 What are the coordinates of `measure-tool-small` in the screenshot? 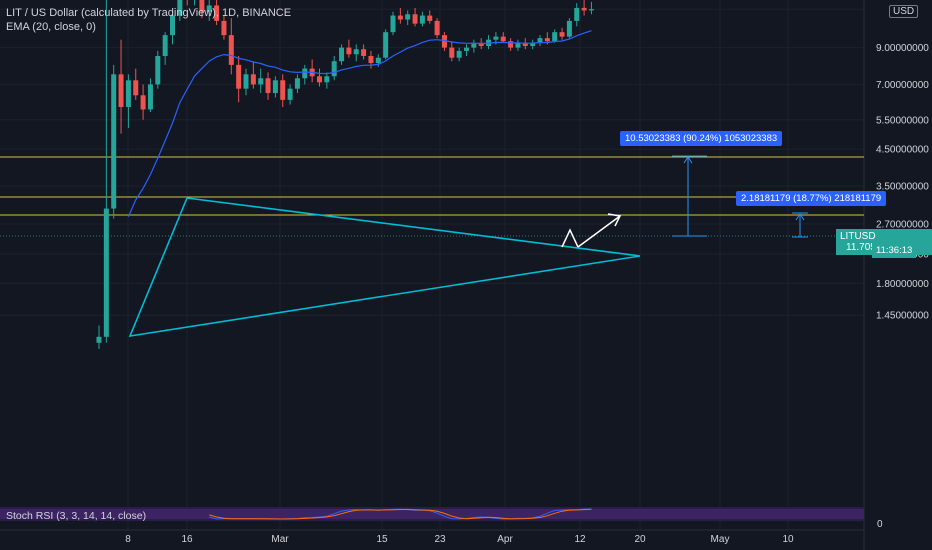 It's located at (800, 225).